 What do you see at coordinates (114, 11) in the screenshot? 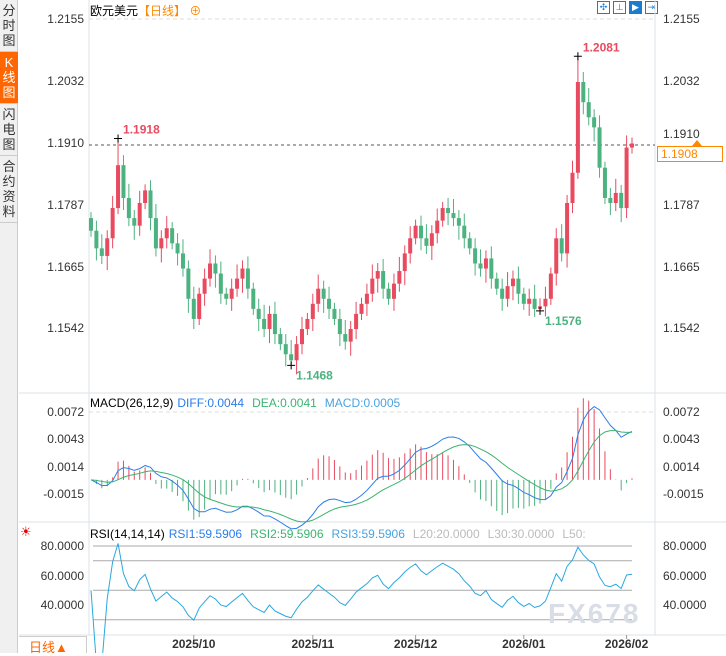
I see `symbol-name: 欧元美元` at bounding box center [114, 11].